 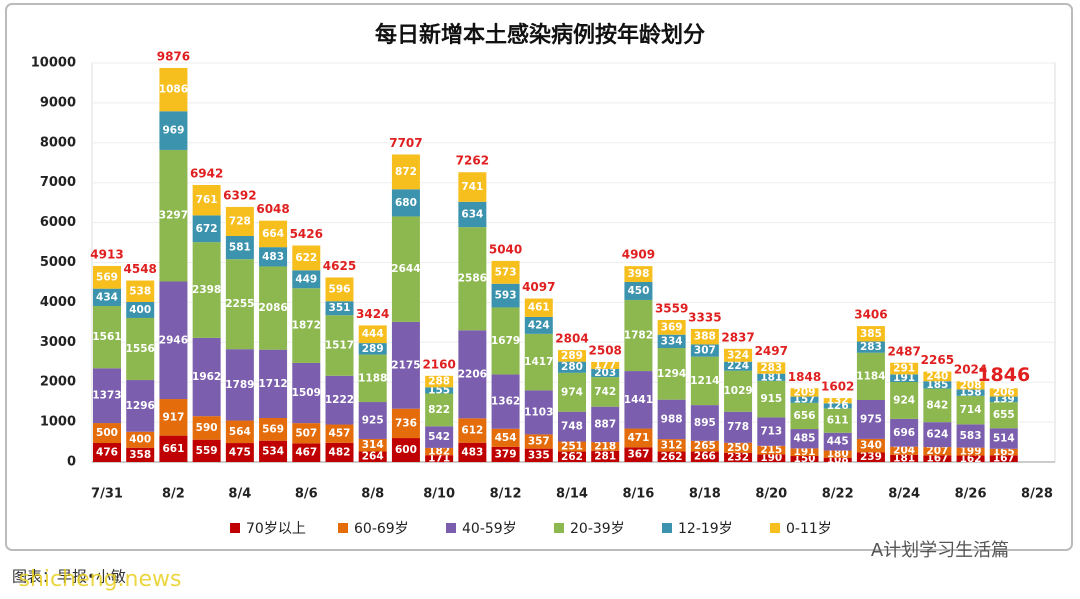 What do you see at coordinates (173, 90) in the screenshot?
I see `segment-label: 1086` at bounding box center [173, 90].